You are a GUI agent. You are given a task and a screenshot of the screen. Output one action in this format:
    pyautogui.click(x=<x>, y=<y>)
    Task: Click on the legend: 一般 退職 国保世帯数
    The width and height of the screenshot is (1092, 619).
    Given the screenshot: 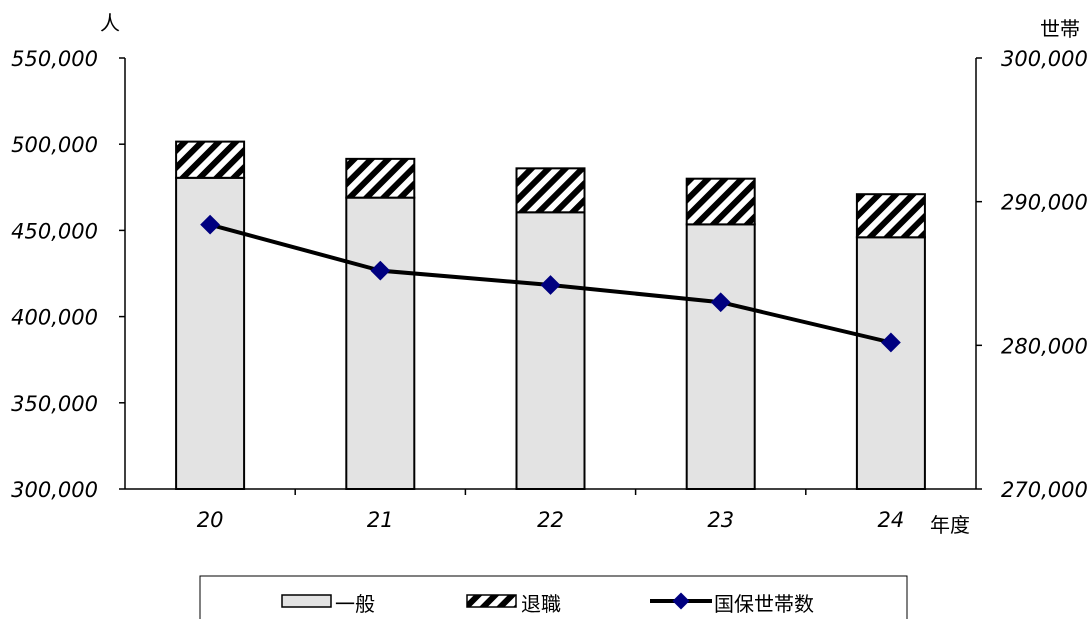 What is the action you would take?
    pyautogui.click(x=553, y=597)
    